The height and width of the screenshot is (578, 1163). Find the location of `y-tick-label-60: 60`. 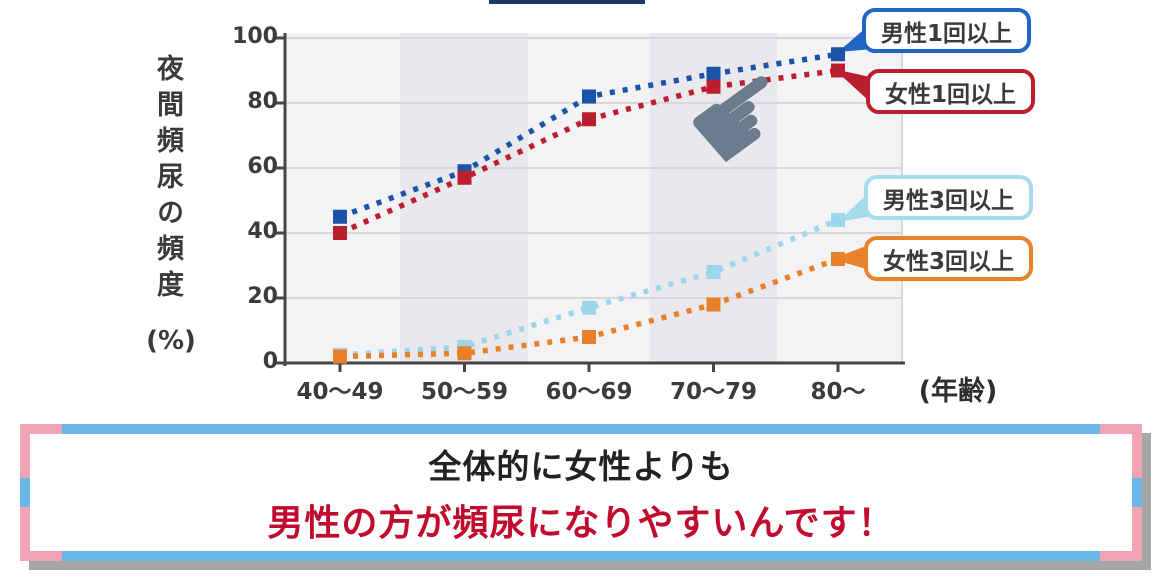

y-tick-label-60: 60 is located at coordinates (262, 166).